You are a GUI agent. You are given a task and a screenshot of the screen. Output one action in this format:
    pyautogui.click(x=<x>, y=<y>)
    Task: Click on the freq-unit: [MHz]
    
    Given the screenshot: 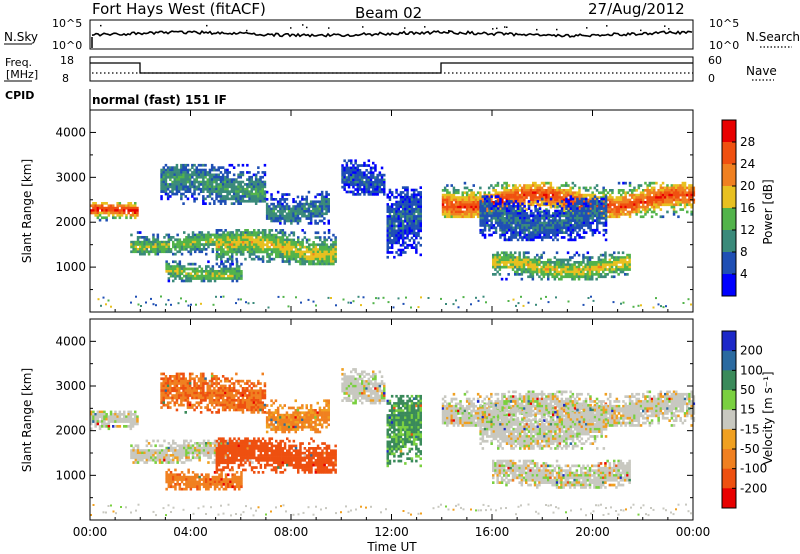 What is the action you would take?
    pyautogui.click(x=22, y=74)
    